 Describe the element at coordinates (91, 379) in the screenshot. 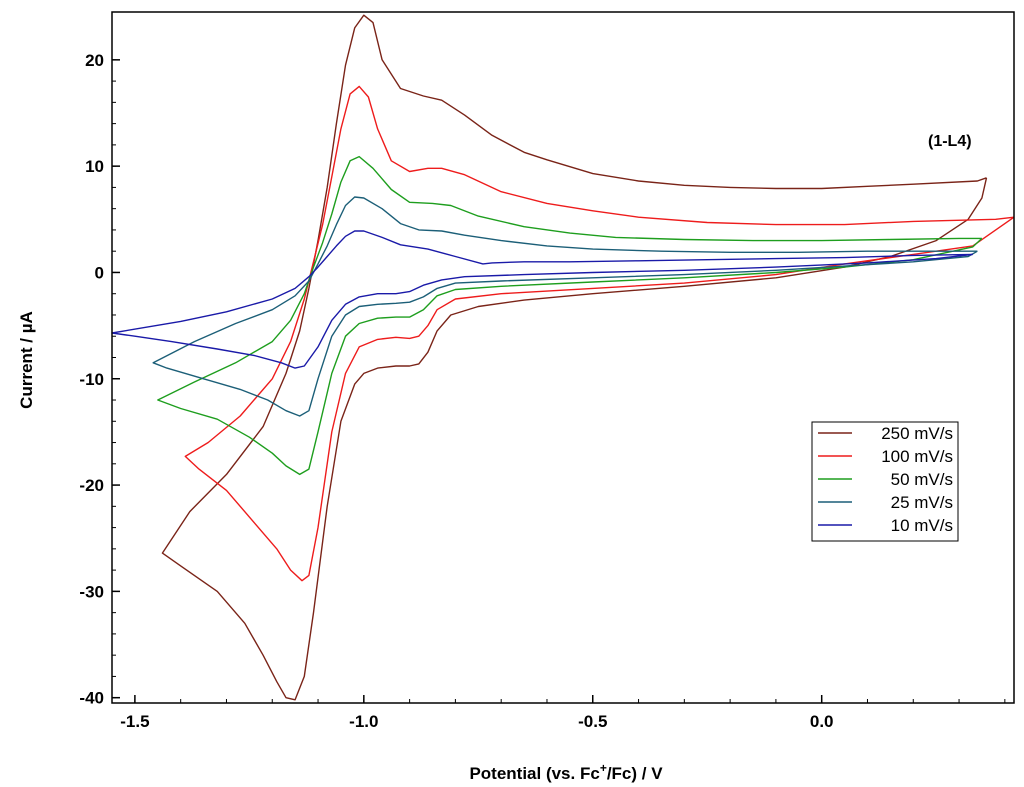

I see `y-tick-label: -10` at that location.